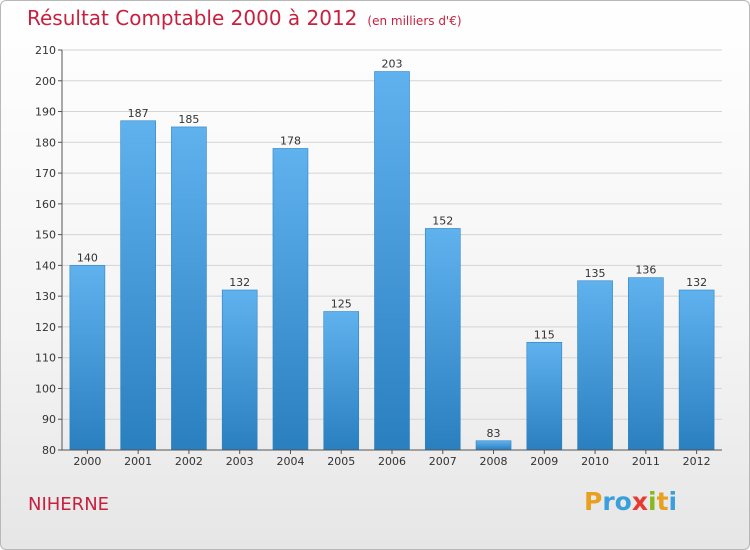  Describe the element at coordinates (645, 270) in the screenshot. I see `bar-value-label: 136` at that location.